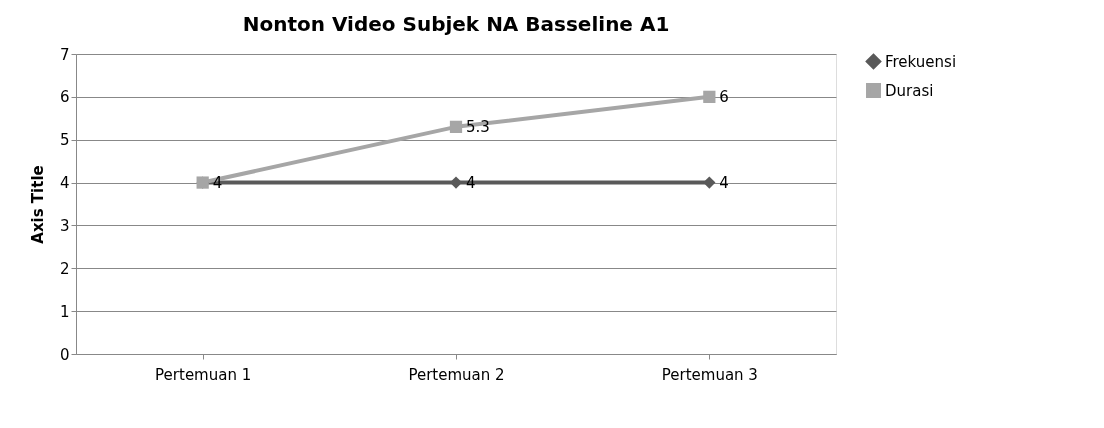 This screenshot has height=428, width=1104. I want to click on y-tick-label: 0, so click(64, 354).